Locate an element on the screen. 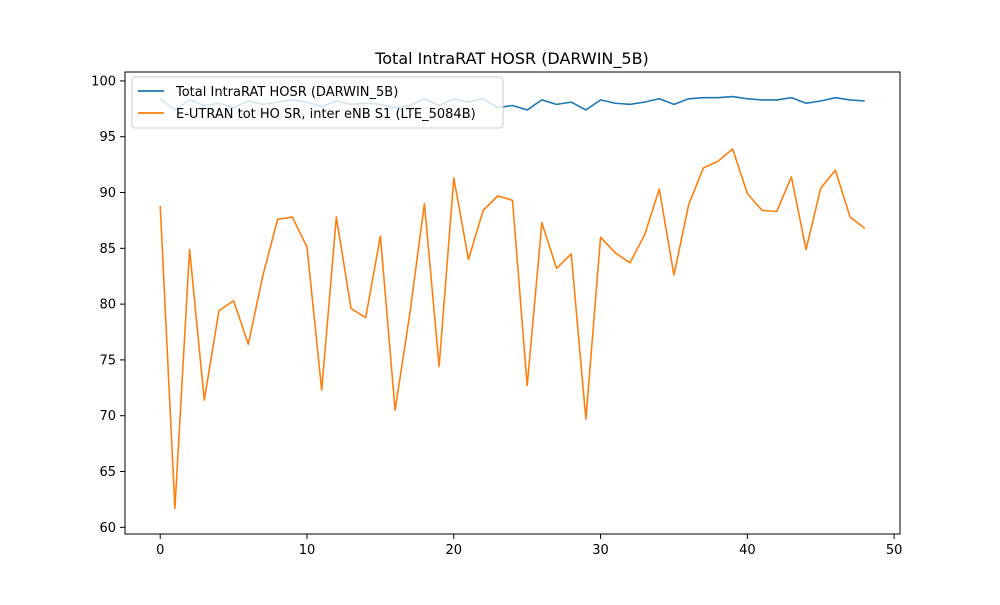 Image resolution: width=1000 pixels, height=605 pixels. x-tick-label: 30 is located at coordinates (600, 550).